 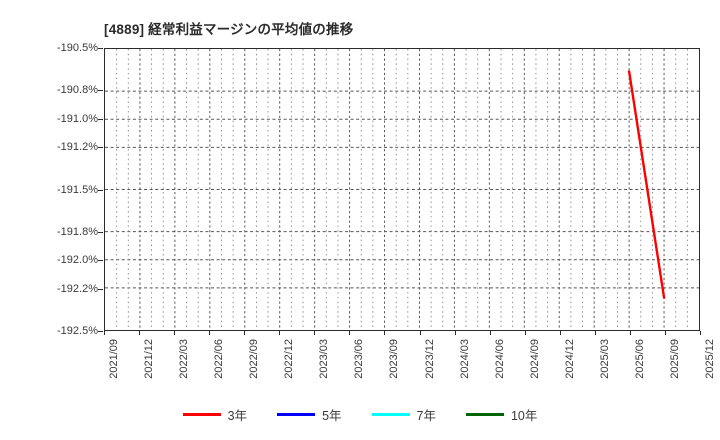 What do you see at coordinates (77, 231) in the screenshot?
I see `y-tick-label: -191.8%` at bounding box center [77, 231].